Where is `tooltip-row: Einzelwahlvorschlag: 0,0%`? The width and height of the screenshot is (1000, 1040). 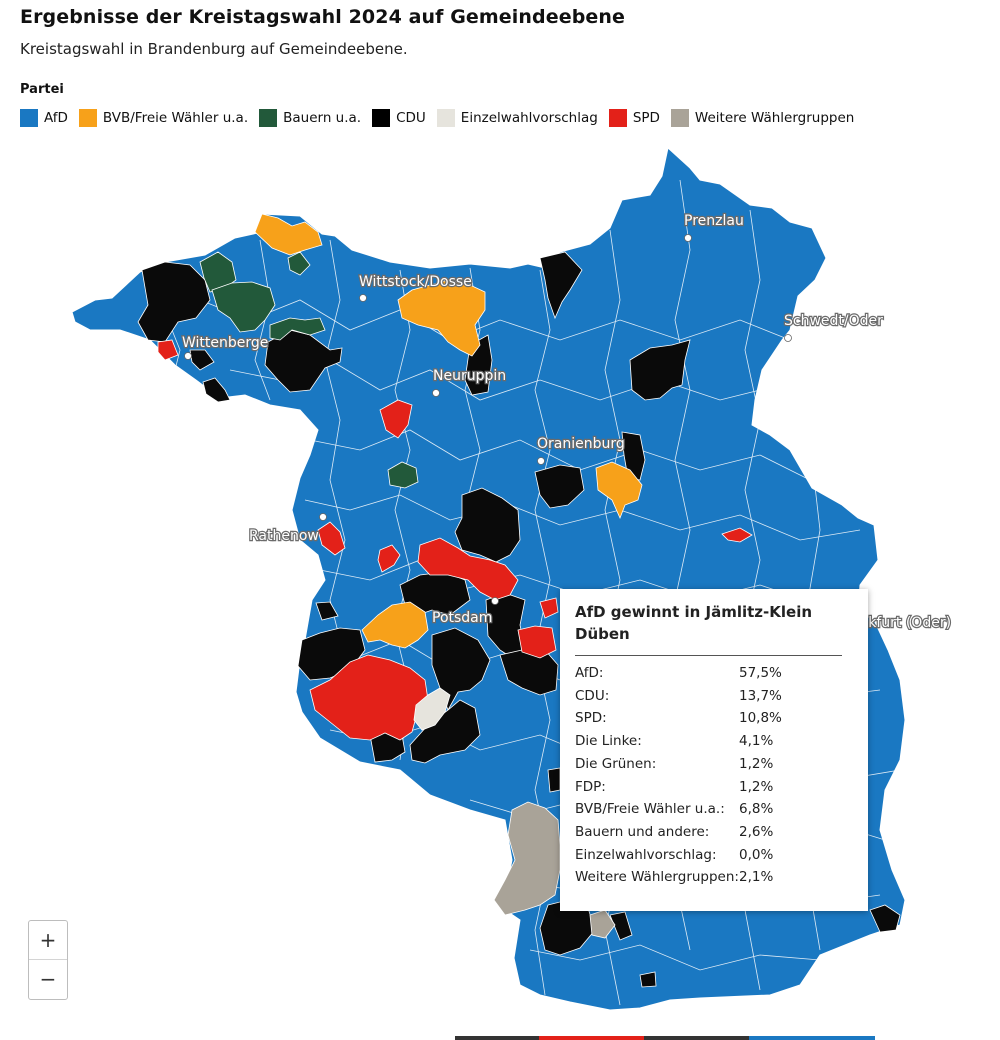 tooltip-row: Einzelwahlvorschlag: 0,0% is located at coordinates (708, 855).